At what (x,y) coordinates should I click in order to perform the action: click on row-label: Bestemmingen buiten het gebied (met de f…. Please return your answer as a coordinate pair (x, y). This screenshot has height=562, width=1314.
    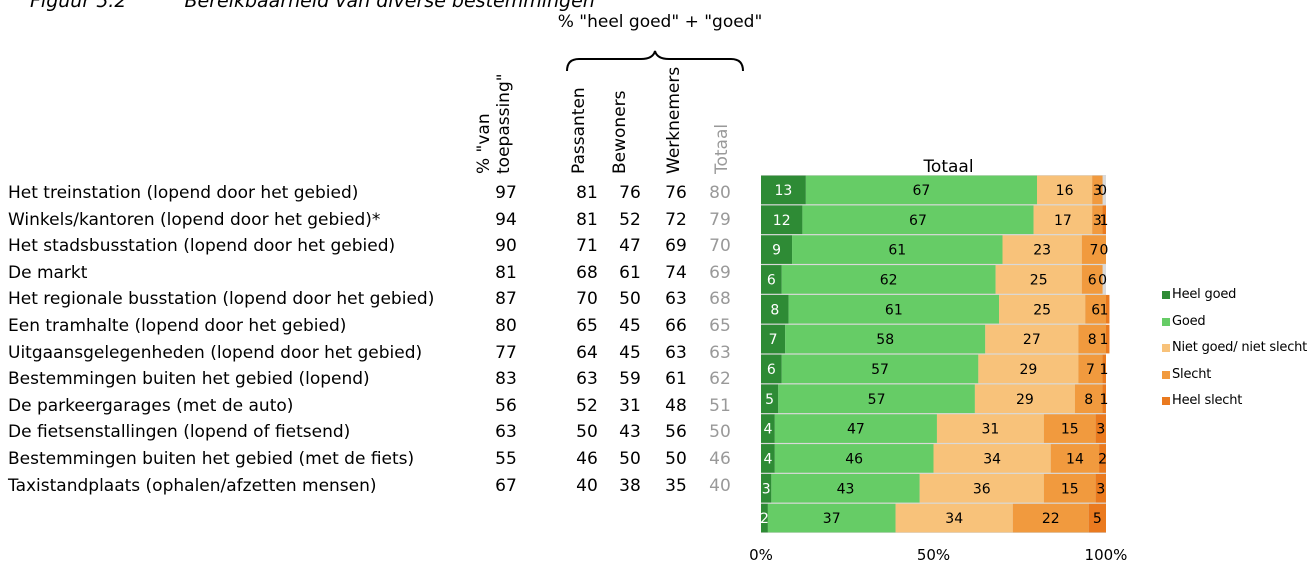
    Looking at the image, I should click on (211, 459).